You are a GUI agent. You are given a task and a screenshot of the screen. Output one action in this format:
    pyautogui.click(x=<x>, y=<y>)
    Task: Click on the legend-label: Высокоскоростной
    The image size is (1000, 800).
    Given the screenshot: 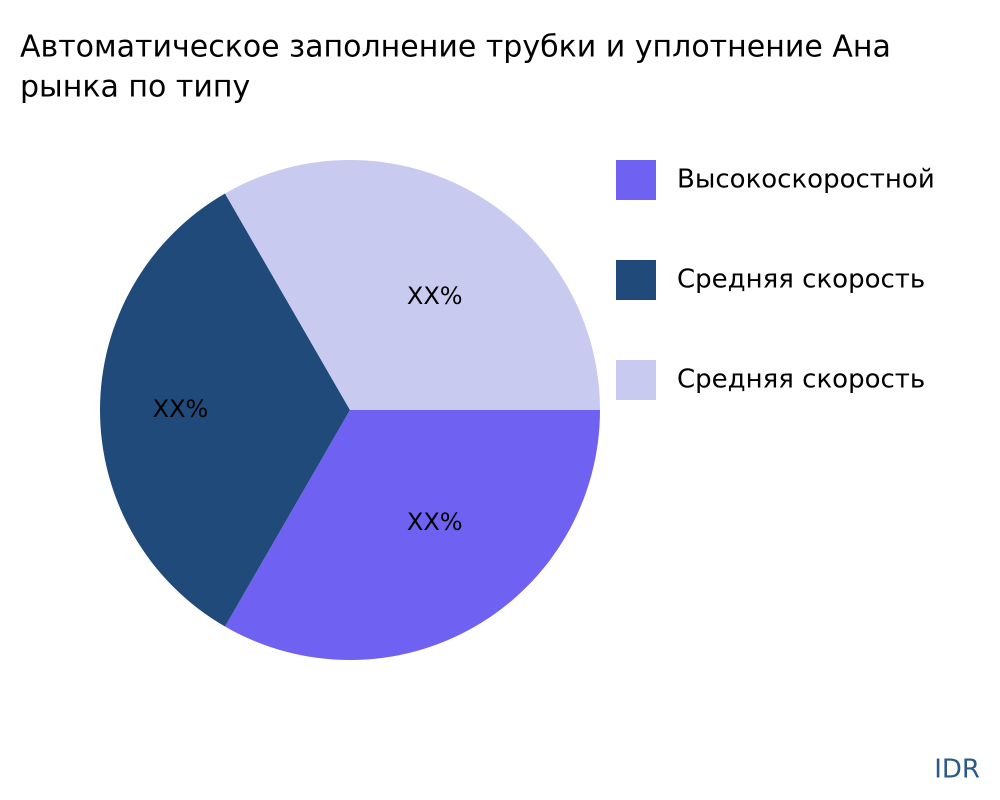 What is the action you would take?
    pyautogui.click(x=806, y=180)
    